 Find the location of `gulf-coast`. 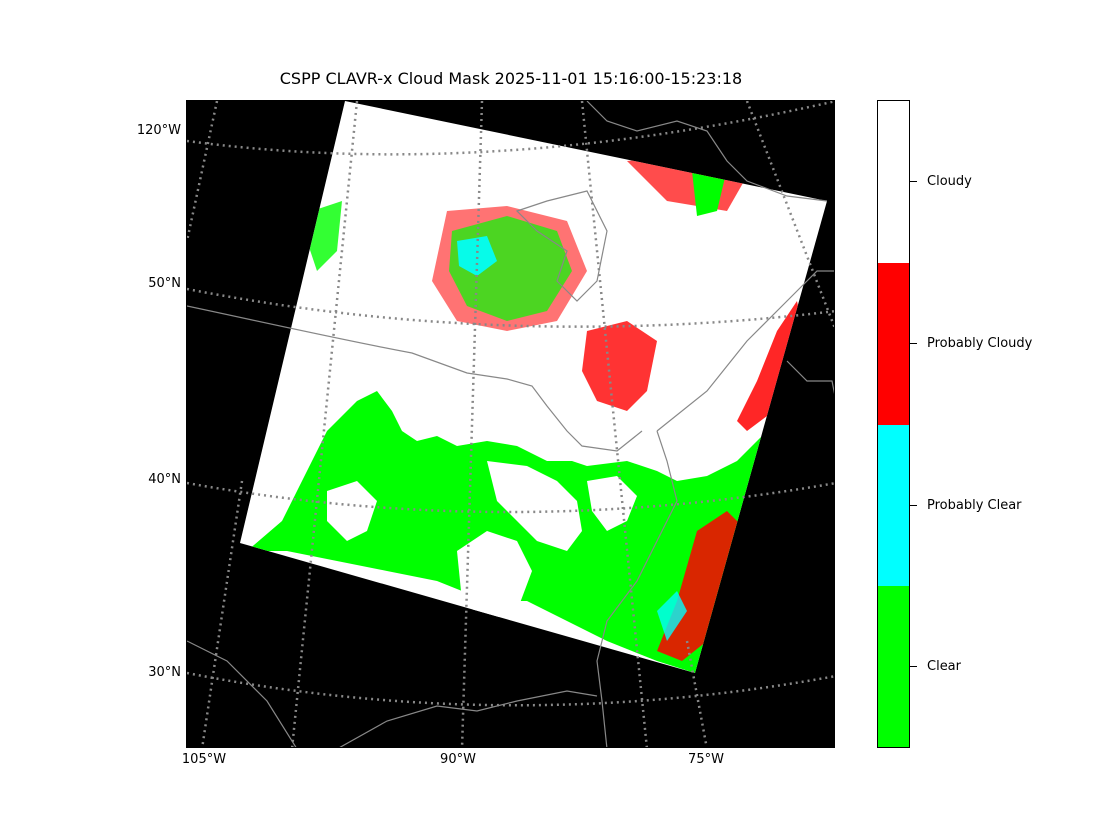

gulf-coast is located at coordinates (392, 693).